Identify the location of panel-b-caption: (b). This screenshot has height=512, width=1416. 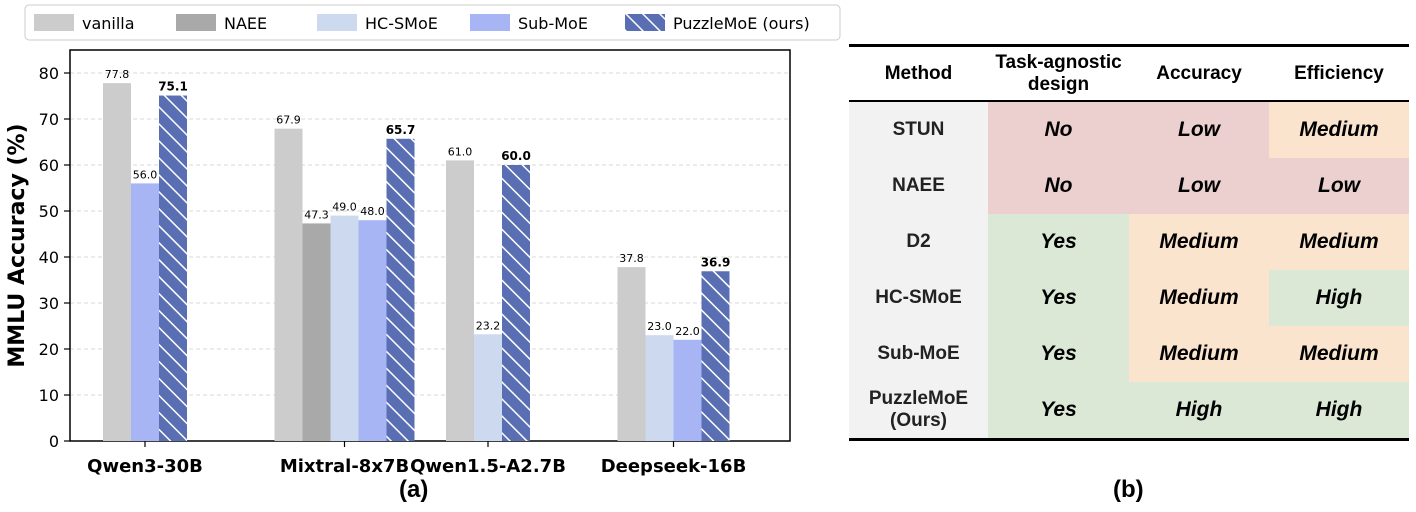
(1128, 489).